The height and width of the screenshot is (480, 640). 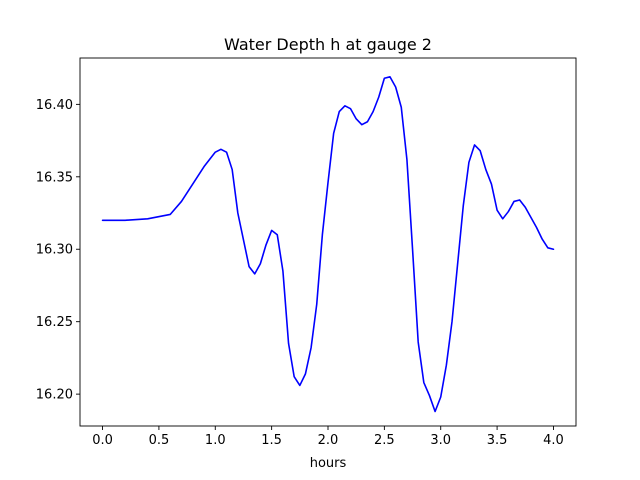 What do you see at coordinates (102, 440) in the screenshot?
I see `x-tick-label: 0.0` at bounding box center [102, 440].